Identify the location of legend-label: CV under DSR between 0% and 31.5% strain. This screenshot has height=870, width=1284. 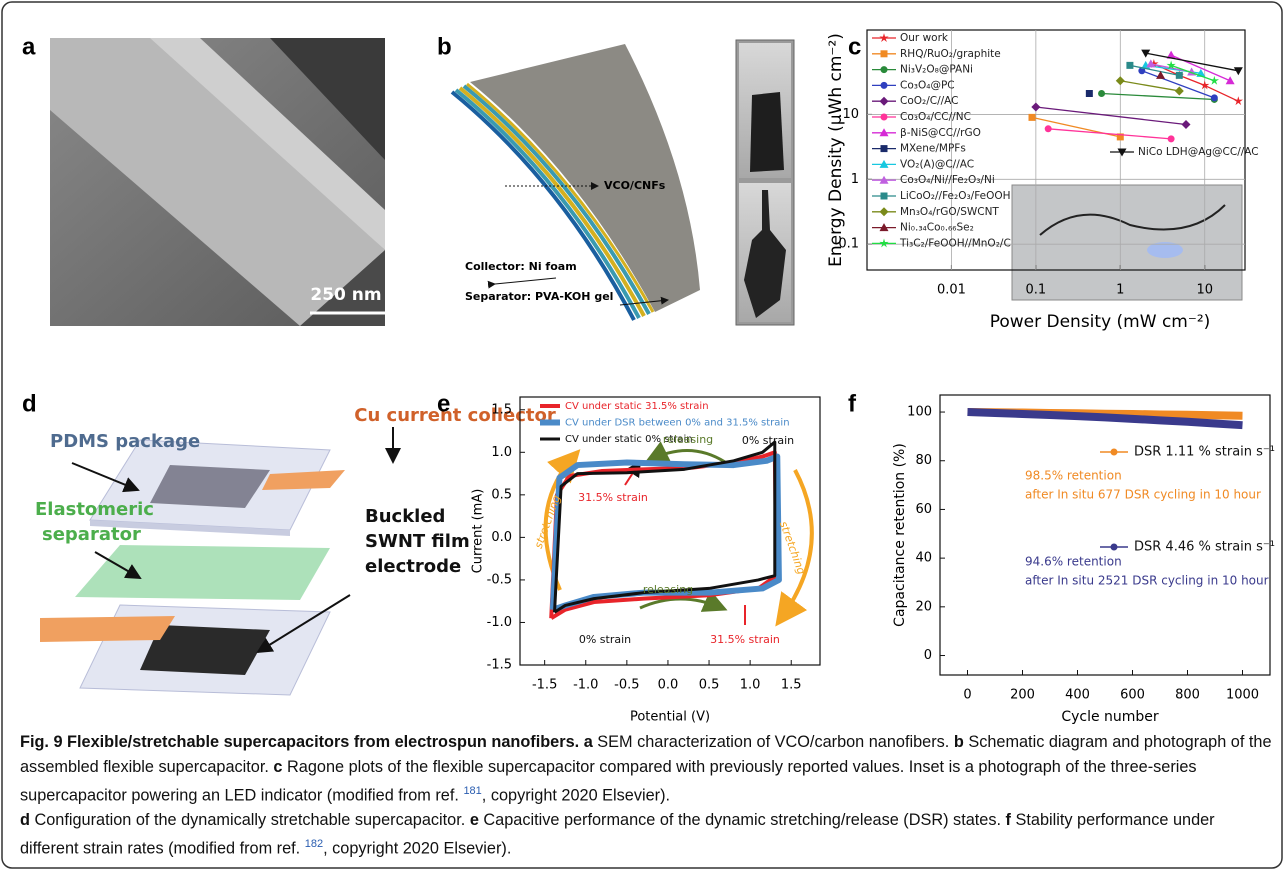
(677, 423).